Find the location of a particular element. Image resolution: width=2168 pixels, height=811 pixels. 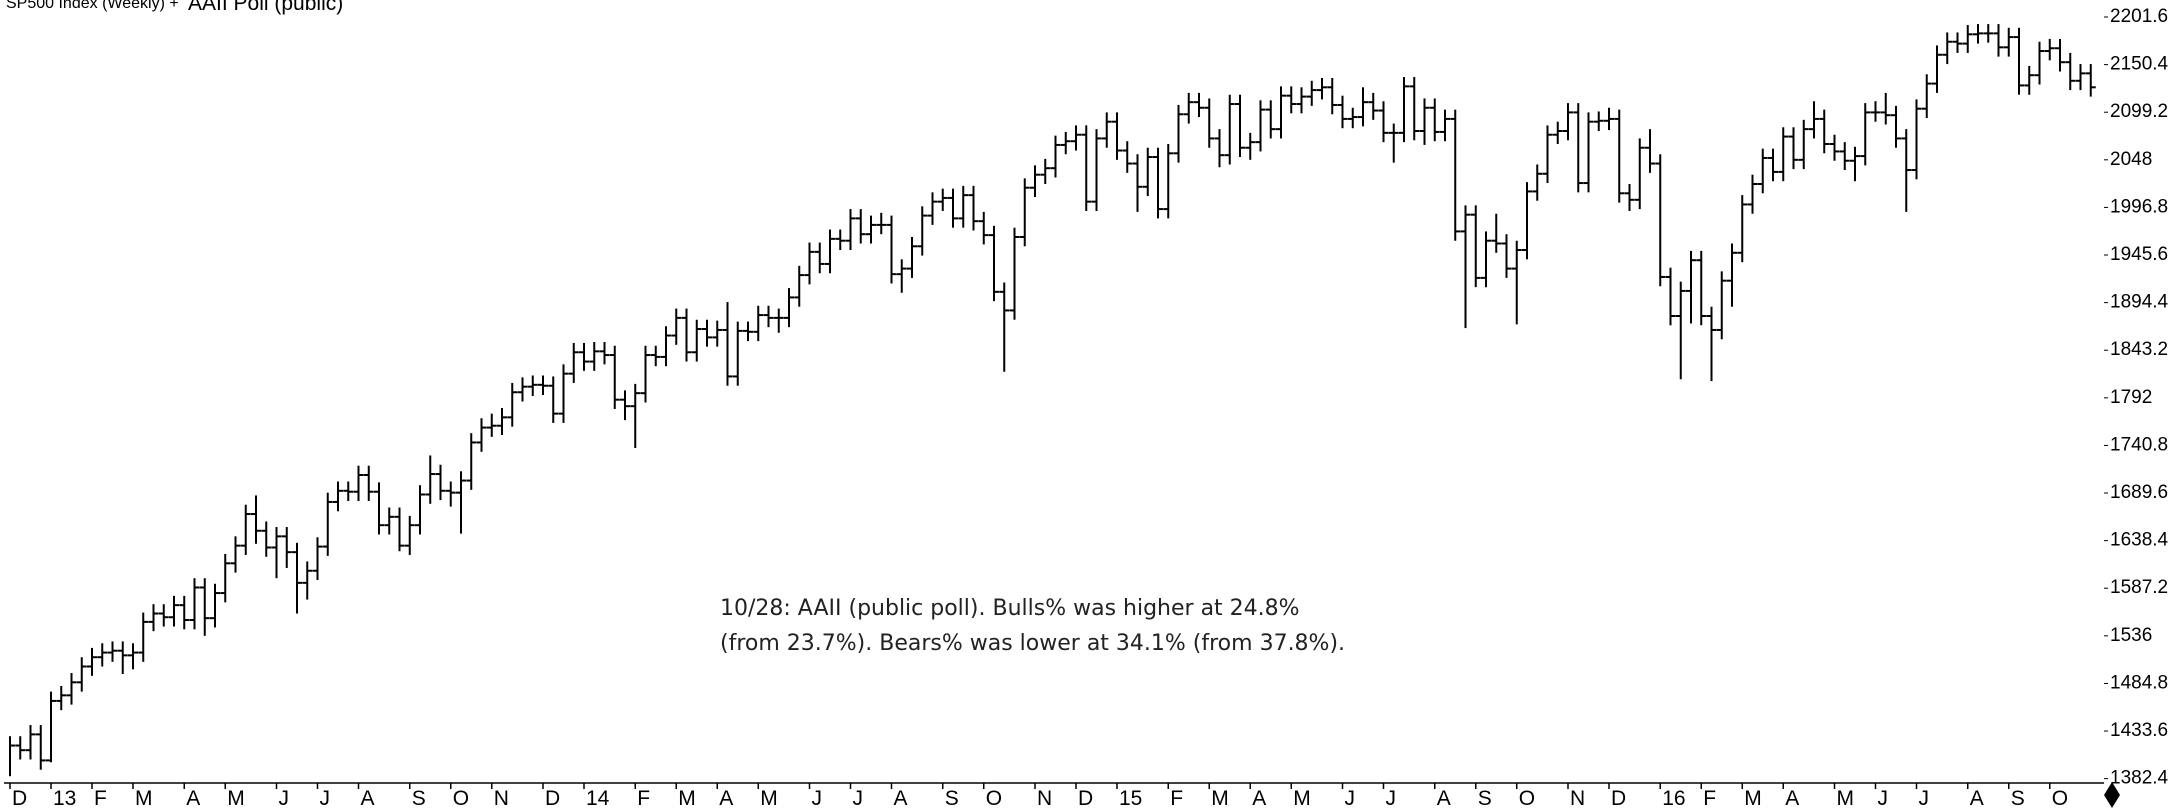

y-tick-label: 1587.2 is located at coordinates (2139, 587).